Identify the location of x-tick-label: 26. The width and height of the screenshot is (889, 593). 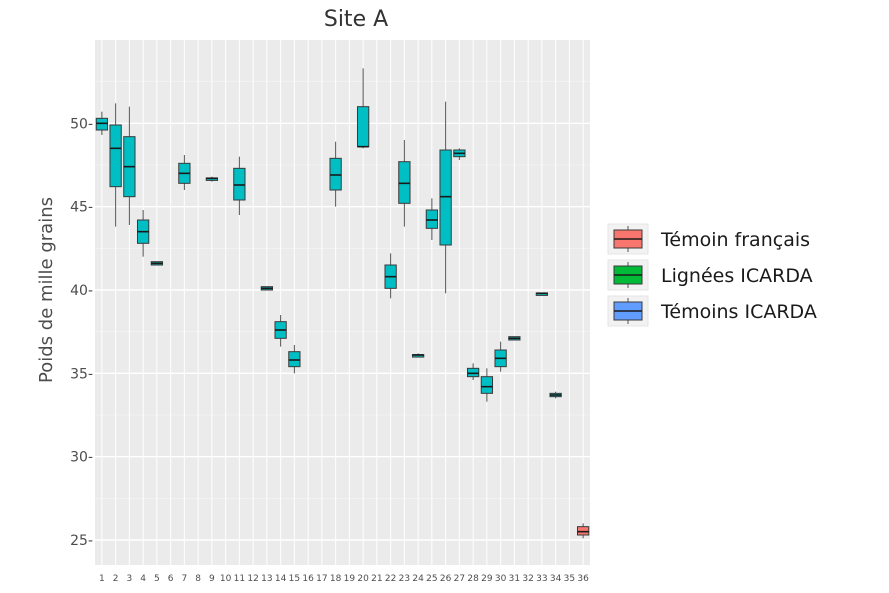
(446, 579).